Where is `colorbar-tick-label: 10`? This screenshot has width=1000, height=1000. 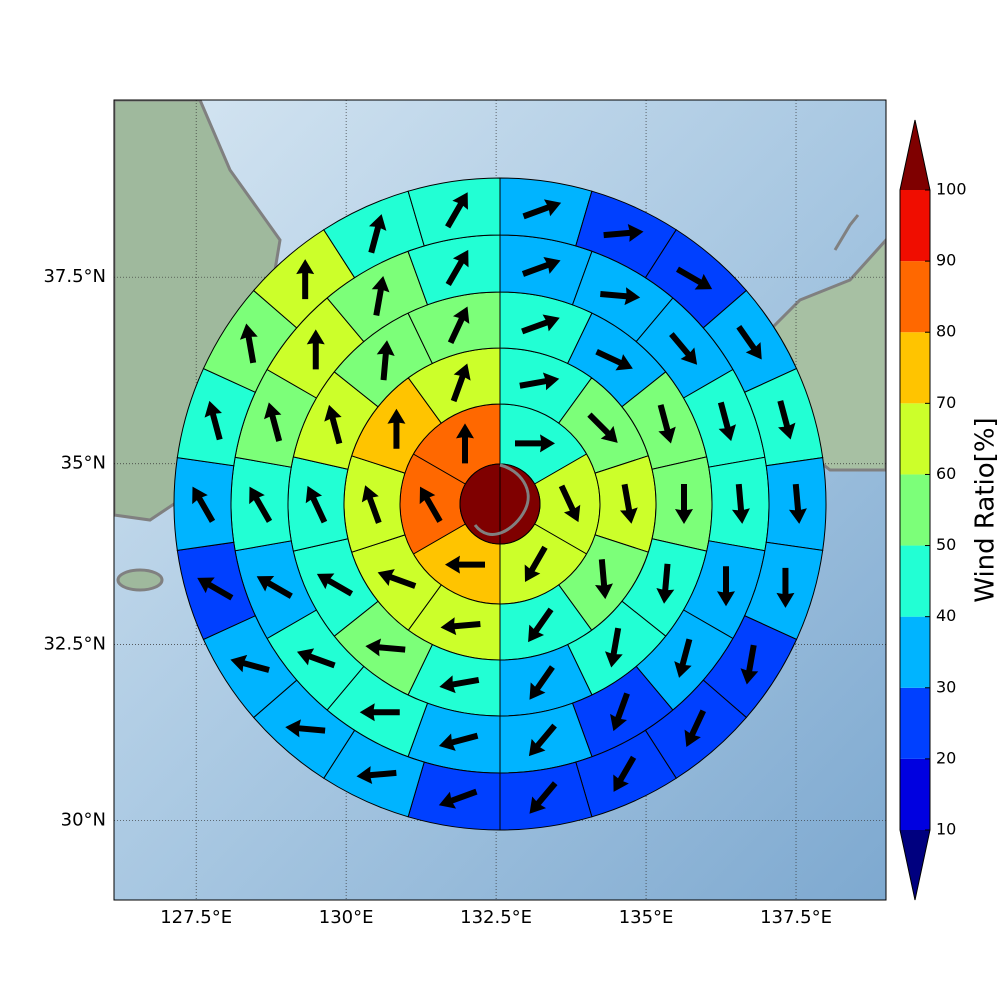 colorbar-tick-label: 10 is located at coordinates (946, 829).